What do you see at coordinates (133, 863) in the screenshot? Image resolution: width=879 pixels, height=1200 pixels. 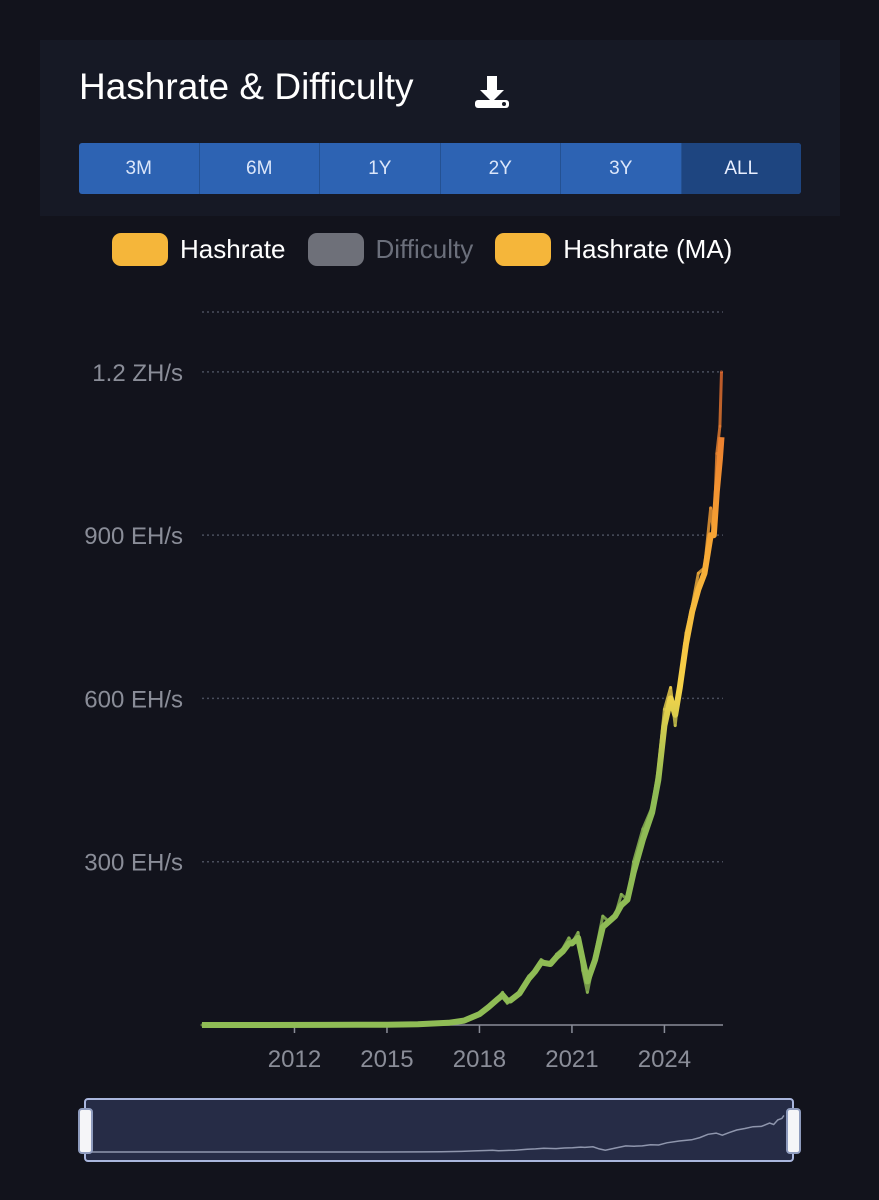 I see `y-tick-label: 300 EH/s` at bounding box center [133, 863].